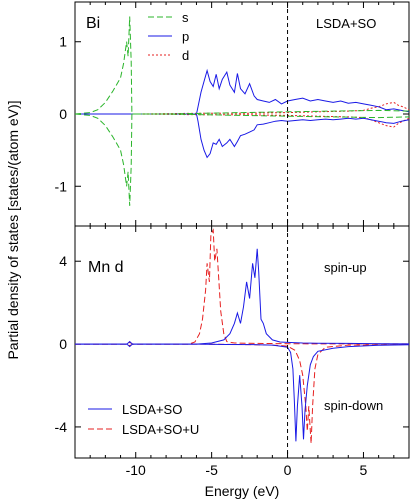  Describe the element at coordinates (185, 17) in the screenshot. I see `legend-label: s` at that location.